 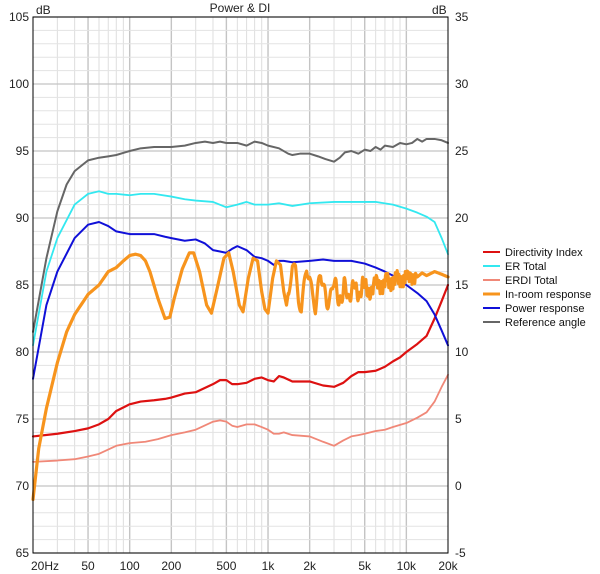 I want to click on x-tick-label: 50, so click(x=88, y=566).